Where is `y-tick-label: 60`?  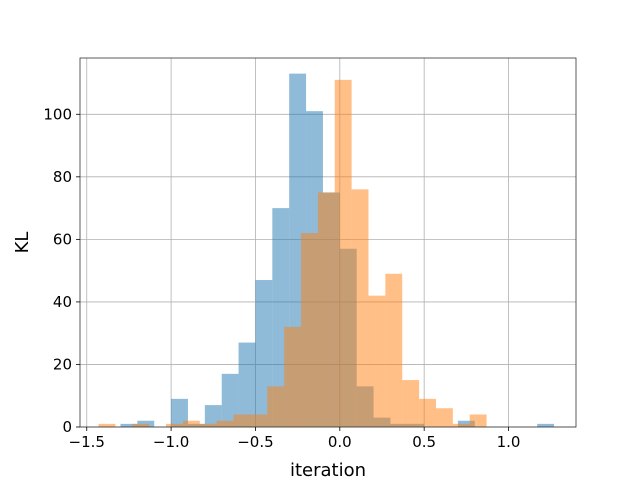
y-tick-label: 60 is located at coordinates (62, 239).